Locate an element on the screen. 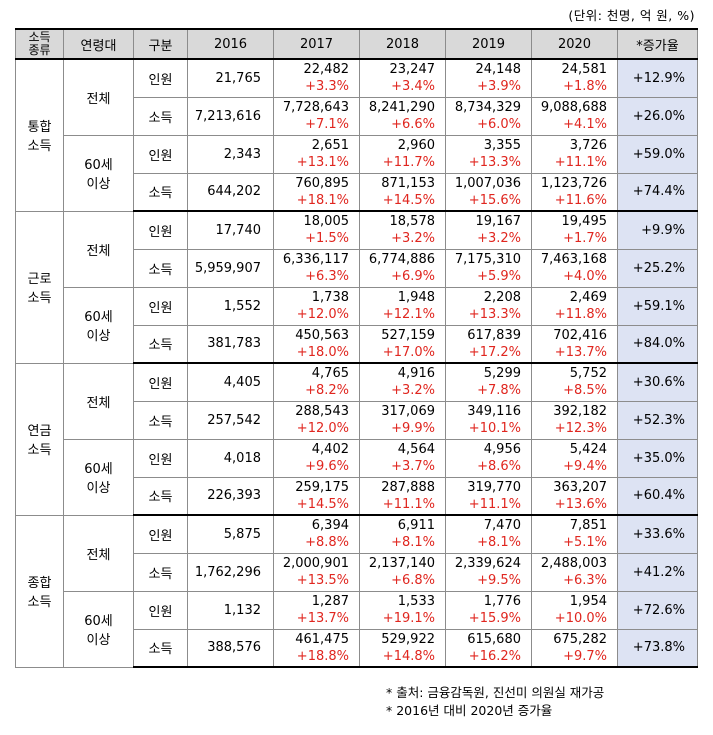  value-2020-change: +13.7% is located at coordinates (580, 352).